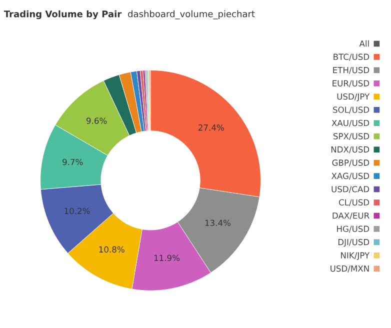 This screenshot has width=391, height=328. I want to click on legend-label: CL/USD, so click(354, 202).